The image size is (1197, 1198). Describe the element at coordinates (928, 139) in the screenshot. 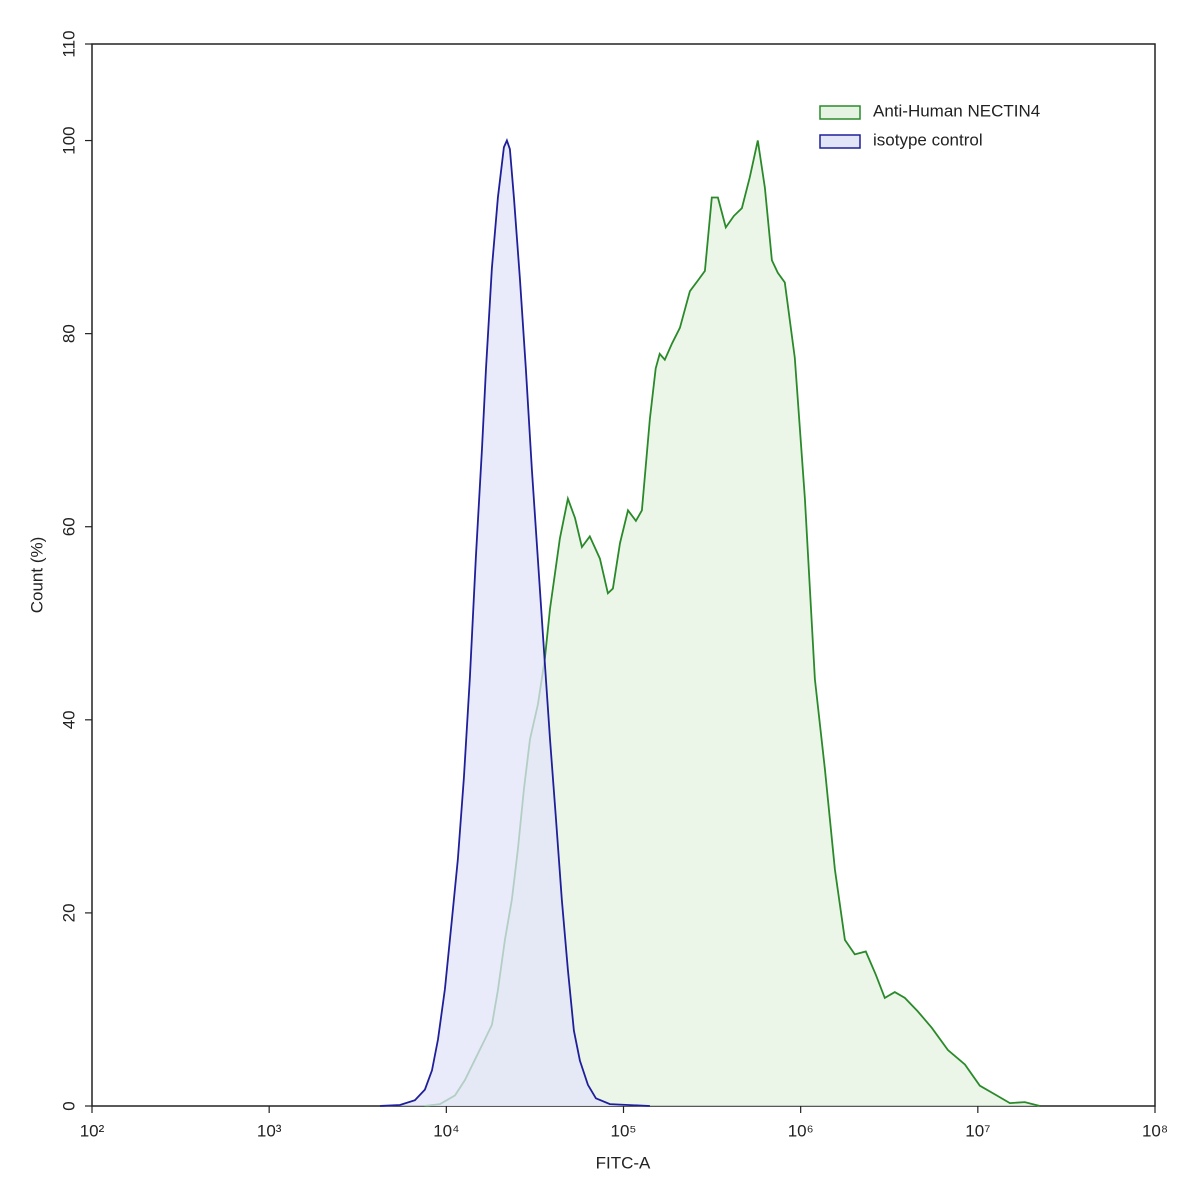

I see `legend-label: isotype control` at that location.